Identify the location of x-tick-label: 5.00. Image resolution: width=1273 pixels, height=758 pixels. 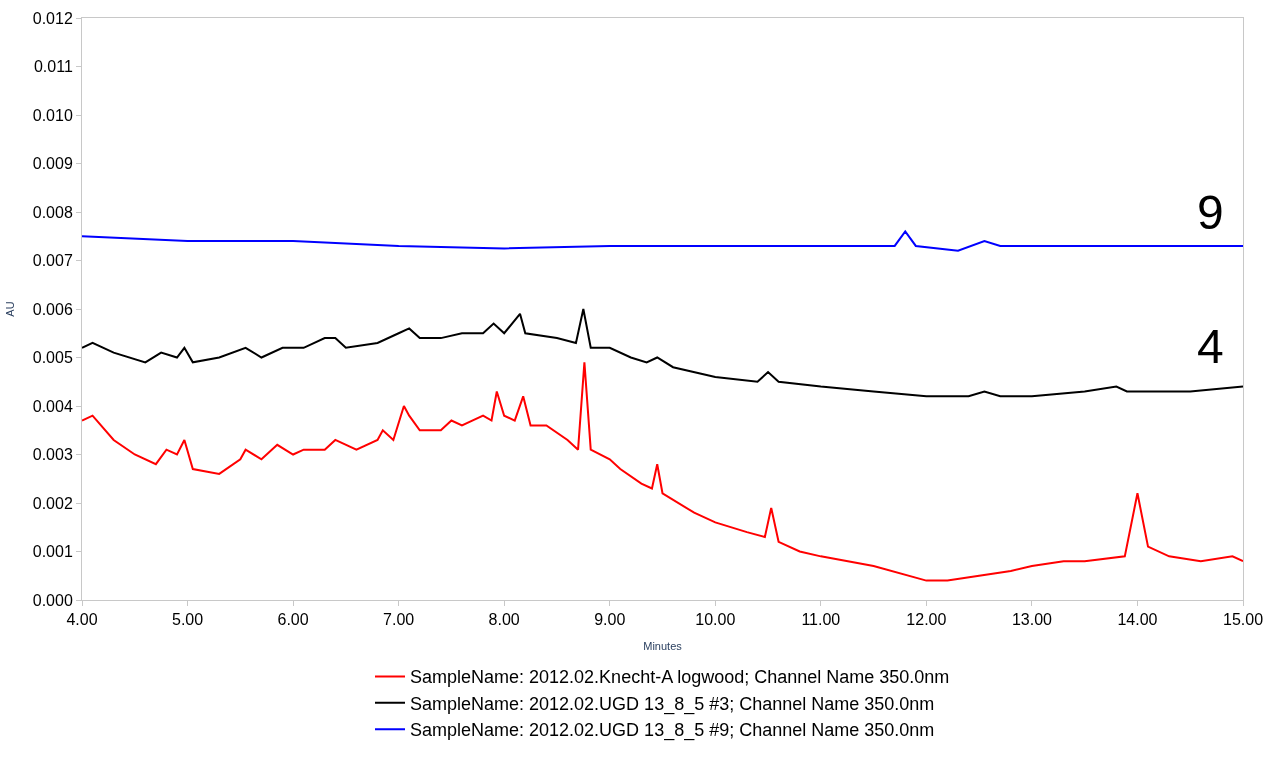
(187, 620).